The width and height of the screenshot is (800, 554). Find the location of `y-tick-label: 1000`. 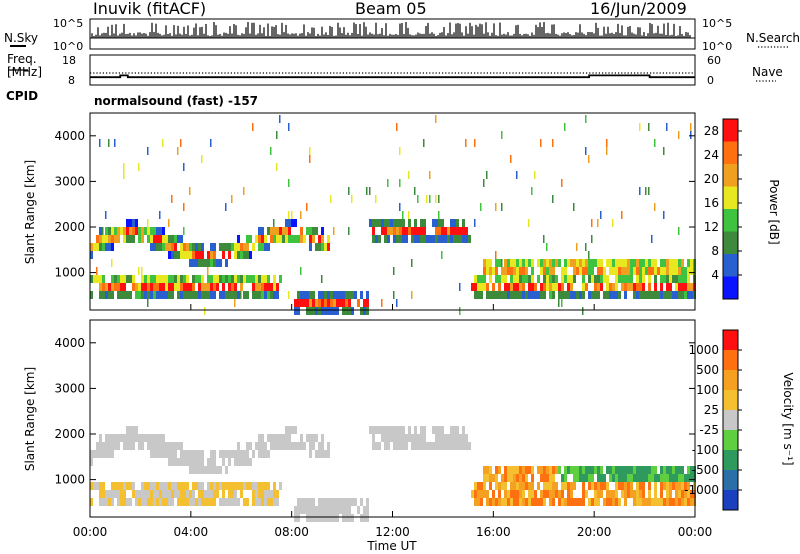

y-tick-label: 1000 is located at coordinates (69, 480).